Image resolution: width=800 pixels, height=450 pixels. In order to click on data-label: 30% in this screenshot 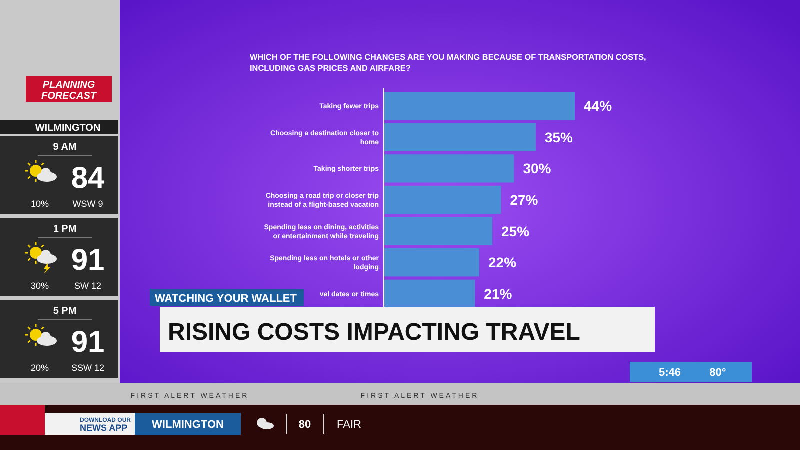, I will do `click(537, 168)`.